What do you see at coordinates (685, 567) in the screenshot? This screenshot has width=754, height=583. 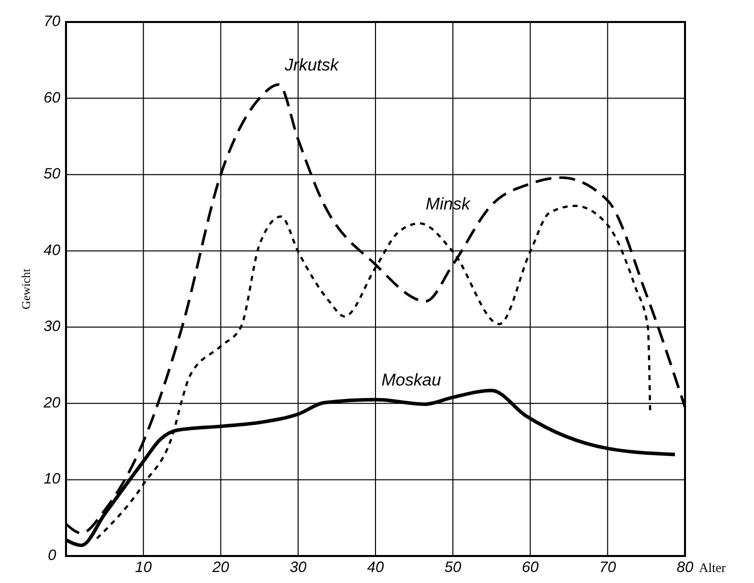 I see `x-tick-label: 80` at bounding box center [685, 567].